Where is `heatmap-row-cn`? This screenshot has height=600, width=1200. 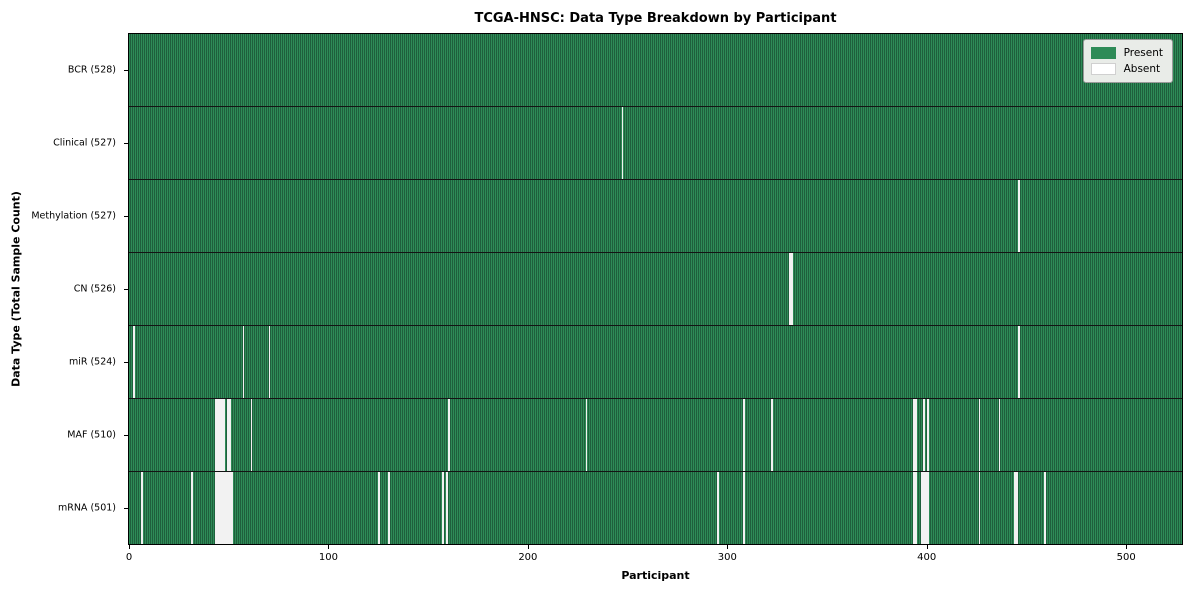
heatmap-row-cn is located at coordinates (655, 289).